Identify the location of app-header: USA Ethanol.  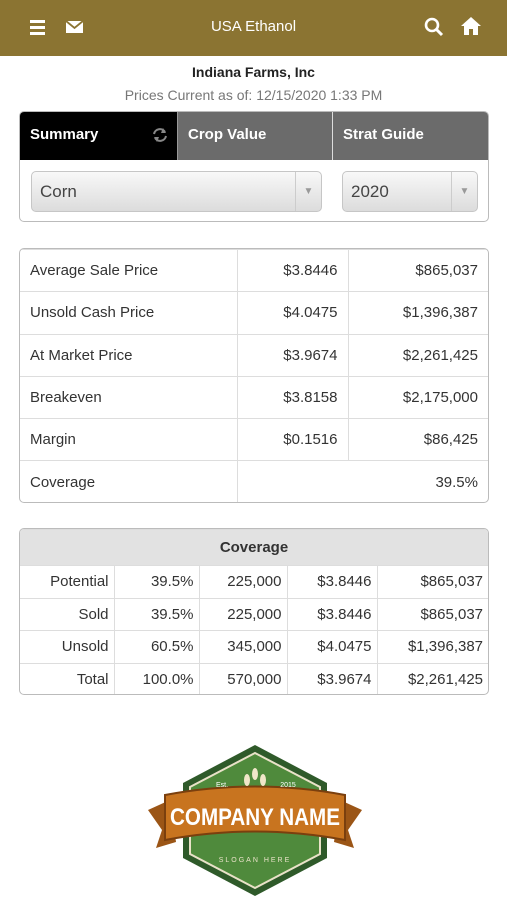
(253, 28).